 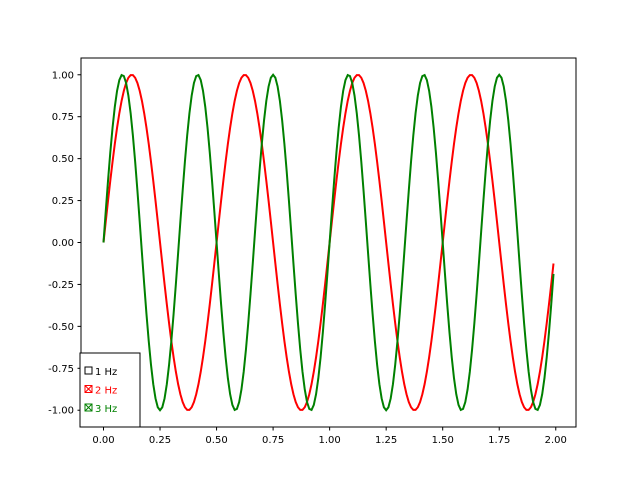 I want to click on check-button-label: 3 Hz, so click(x=106, y=409).